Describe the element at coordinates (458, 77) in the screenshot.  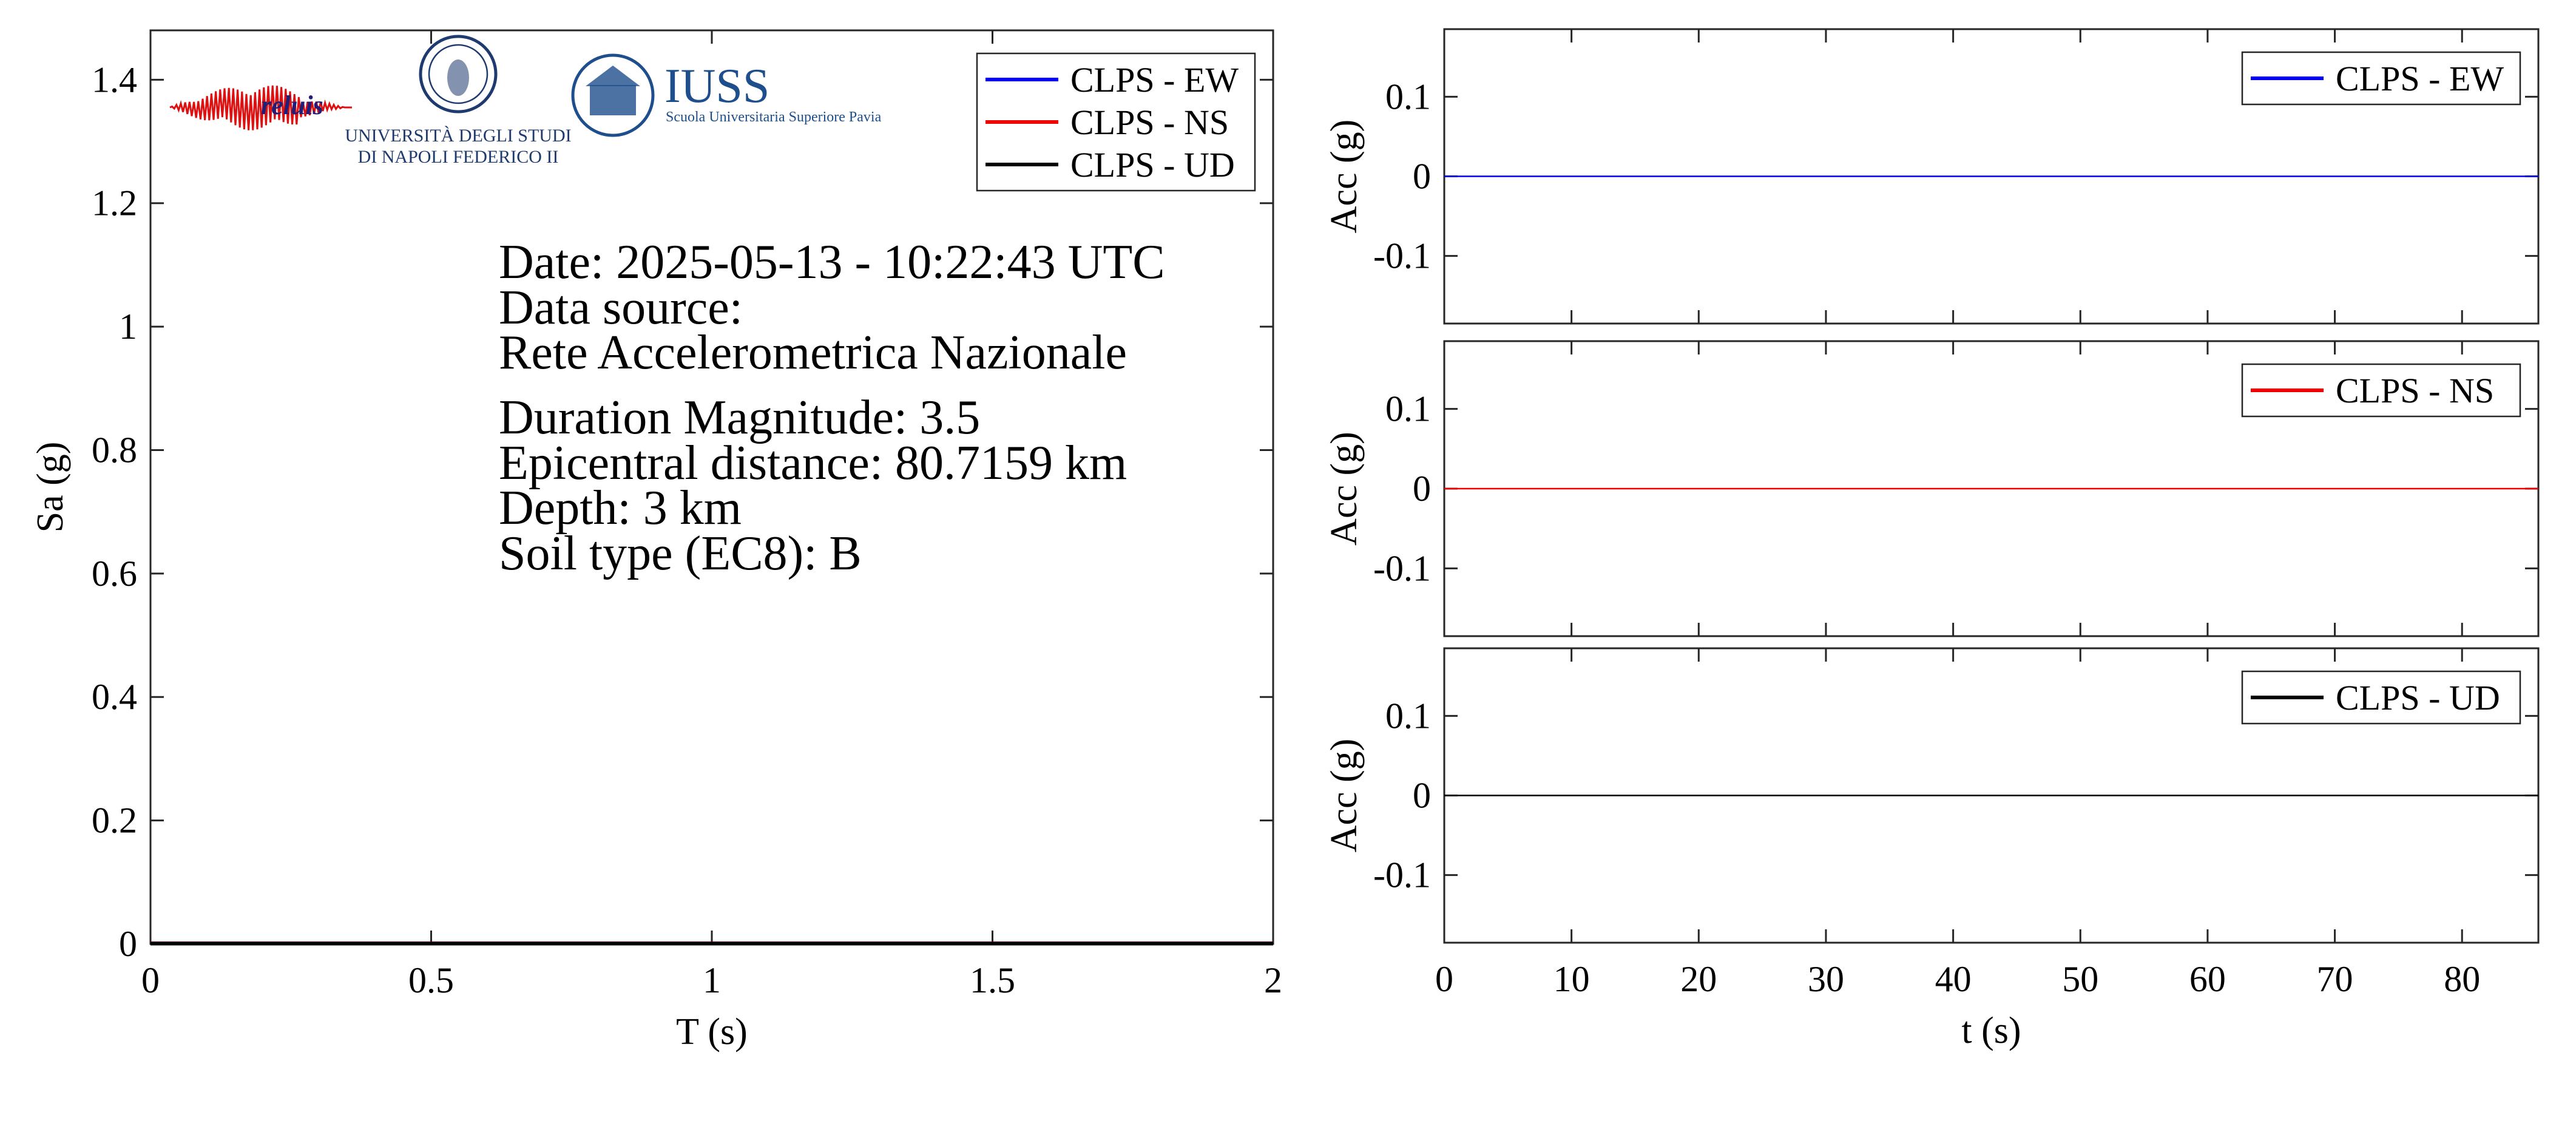
I see `unina-seal-figure` at that location.